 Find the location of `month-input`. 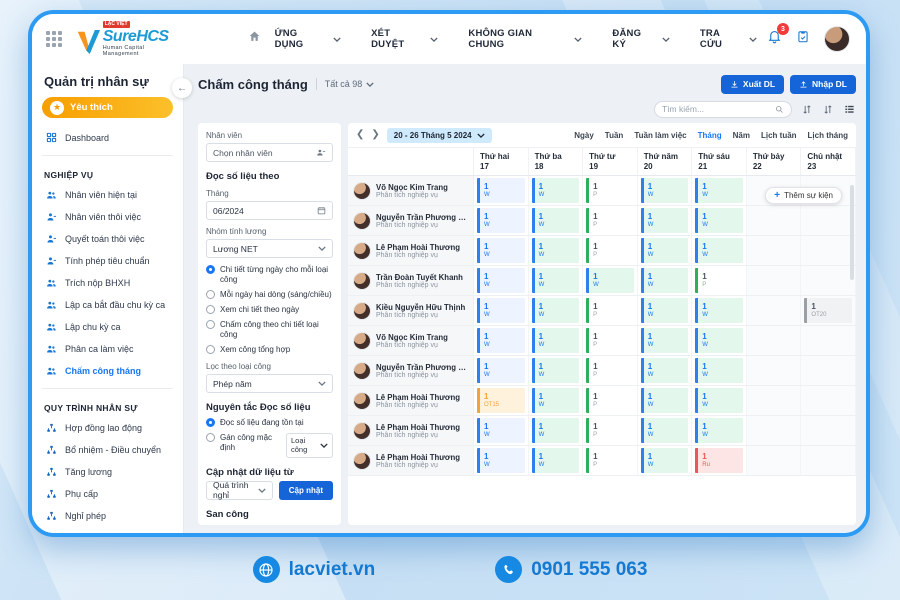

month-input is located at coordinates (263, 210).